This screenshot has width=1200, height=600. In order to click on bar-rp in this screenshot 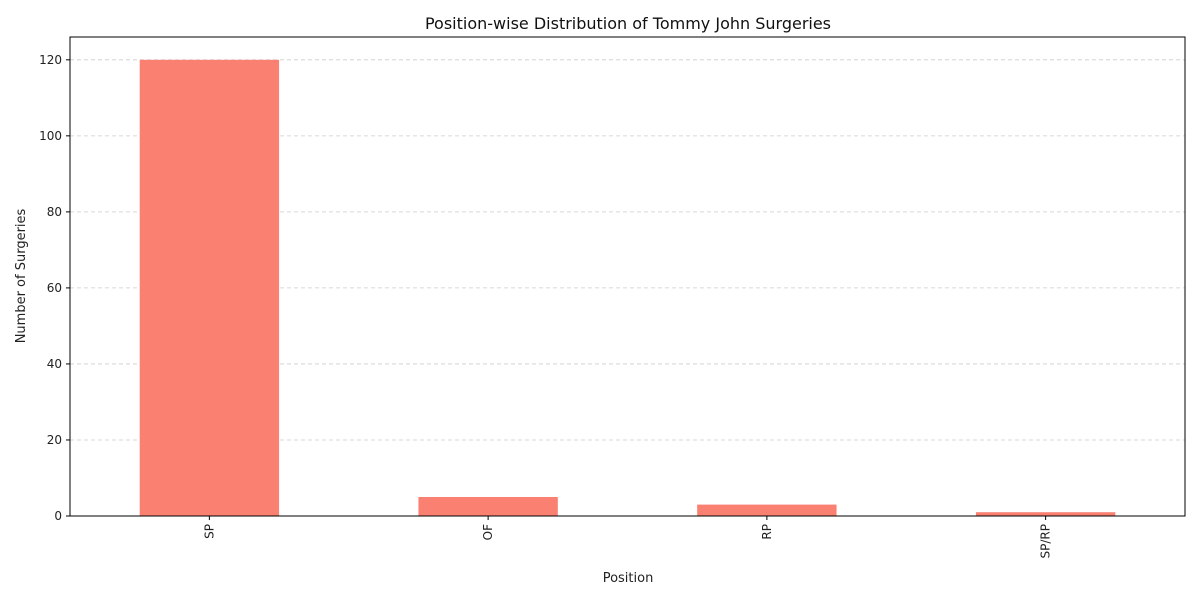, I will do `click(767, 510)`.